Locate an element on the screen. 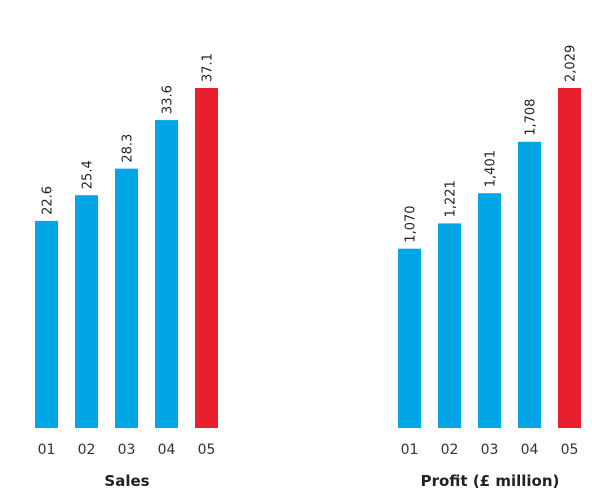  profit-tick-label-02: 02 is located at coordinates (450, 450).